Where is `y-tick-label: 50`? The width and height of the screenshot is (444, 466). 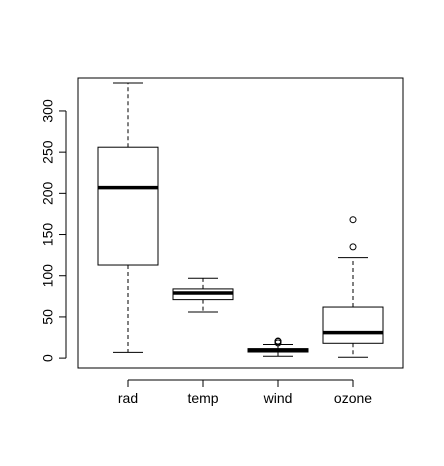 y-tick-label: 50 is located at coordinates (48, 317).